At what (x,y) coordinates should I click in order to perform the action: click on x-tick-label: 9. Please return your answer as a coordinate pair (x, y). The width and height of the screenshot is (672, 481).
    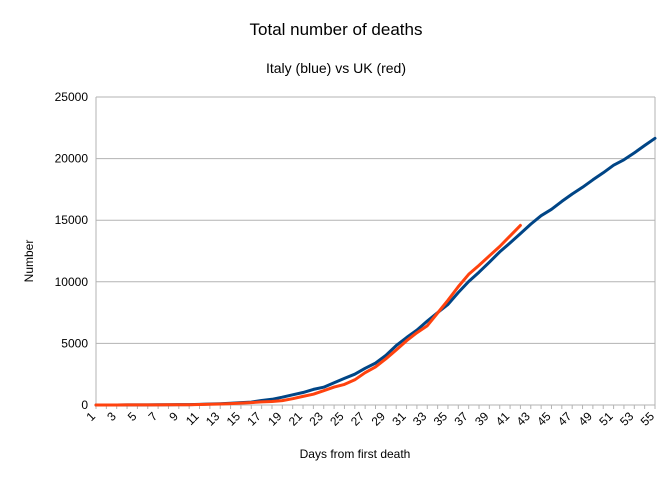
    Looking at the image, I should click on (173, 416).